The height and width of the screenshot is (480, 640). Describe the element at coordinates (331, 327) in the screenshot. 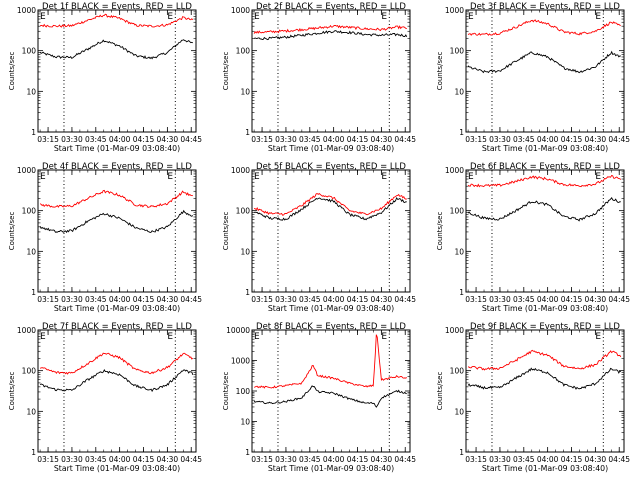

I see `panel-title: Det 8f BLACK = Events, RED = LLD` at that location.